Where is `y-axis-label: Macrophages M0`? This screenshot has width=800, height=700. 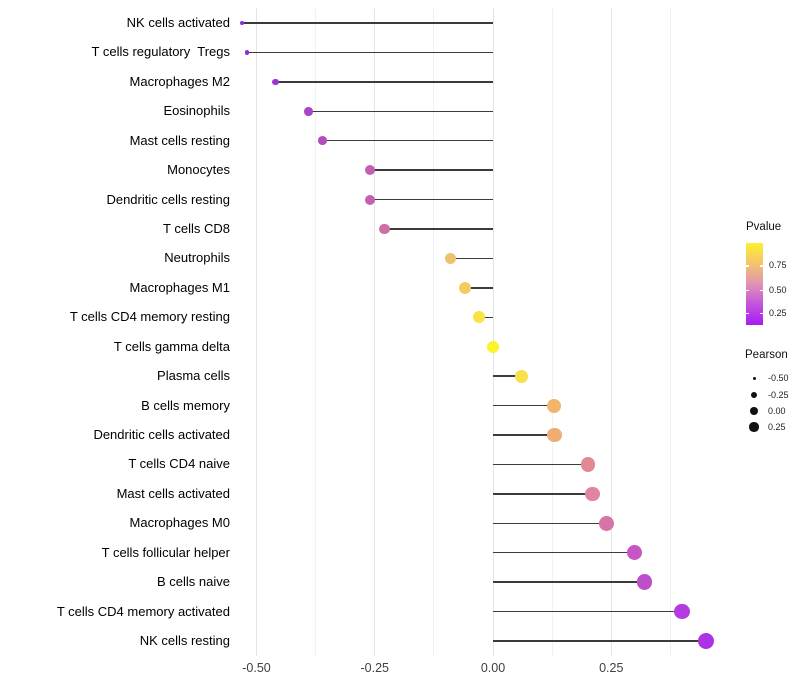 y-axis-label: Macrophages M0 is located at coordinates (179, 523).